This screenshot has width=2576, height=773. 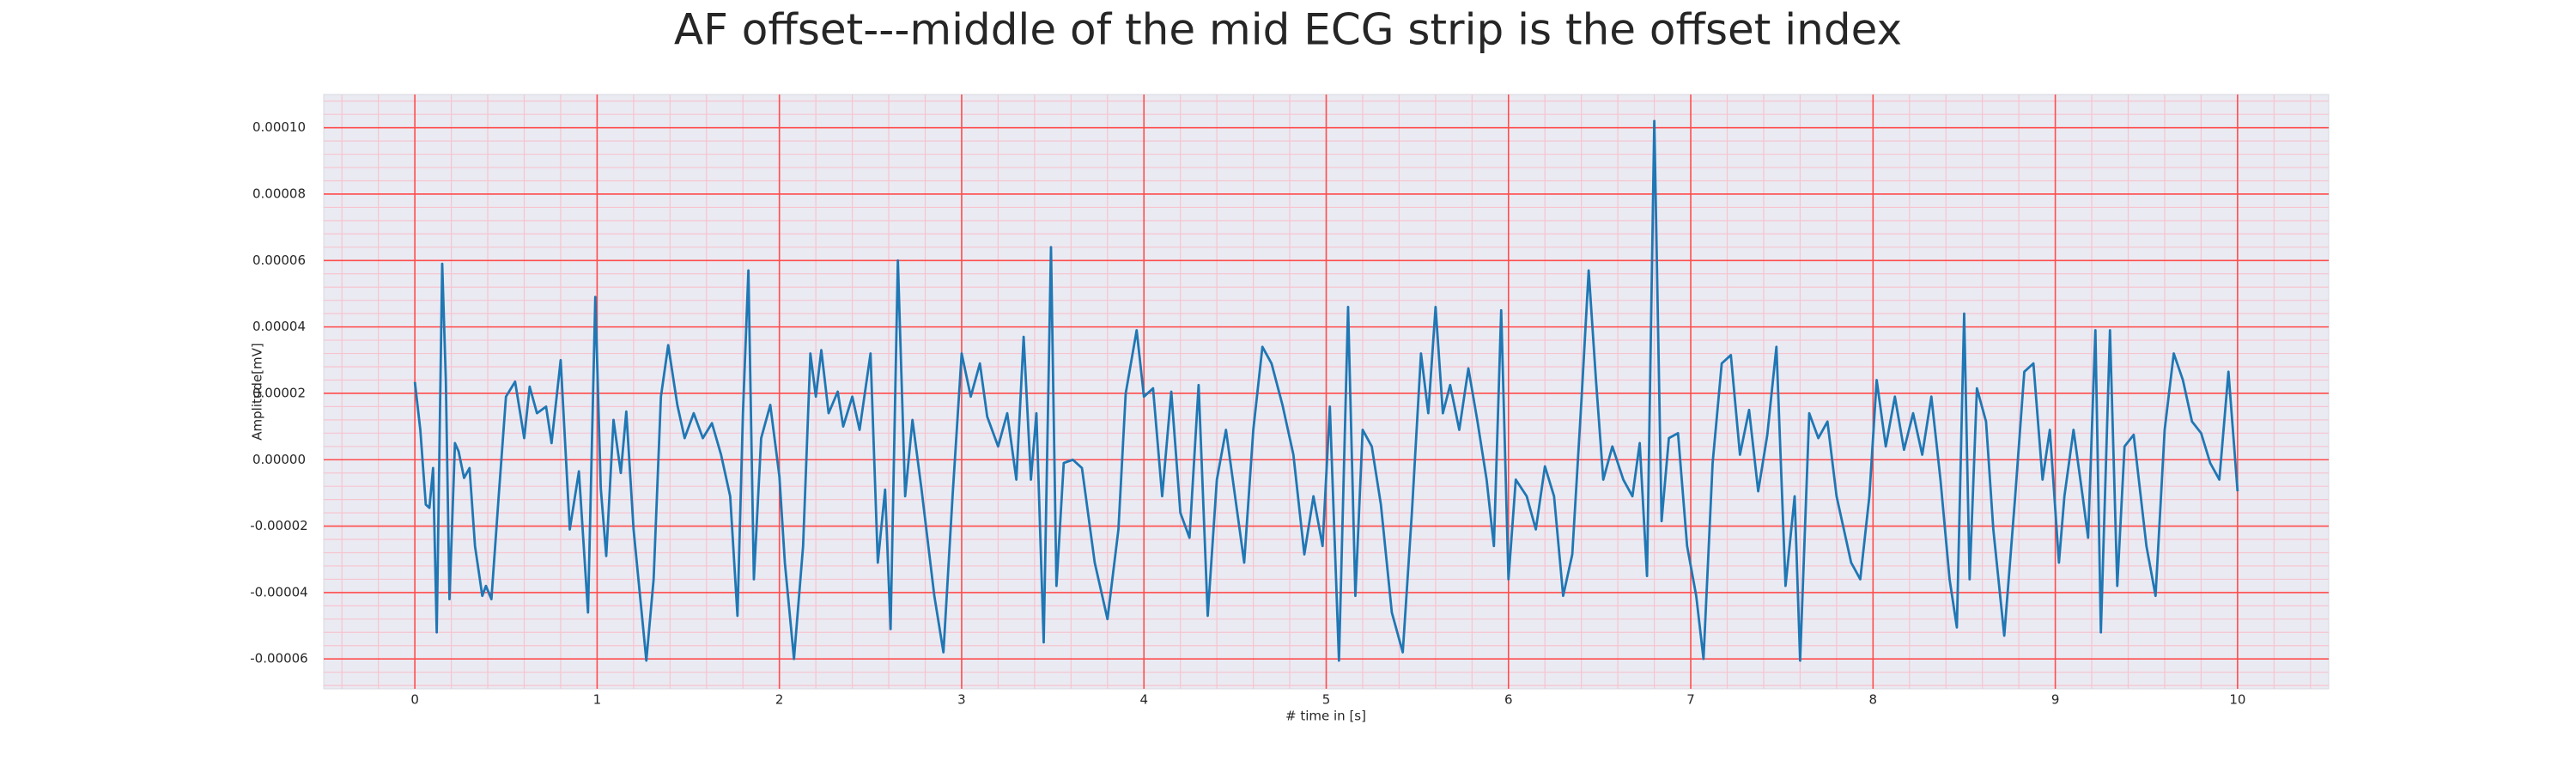 What do you see at coordinates (279, 592) in the screenshot?
I see `y-tick-label: -0.00004` at bounding box center [279, 592].